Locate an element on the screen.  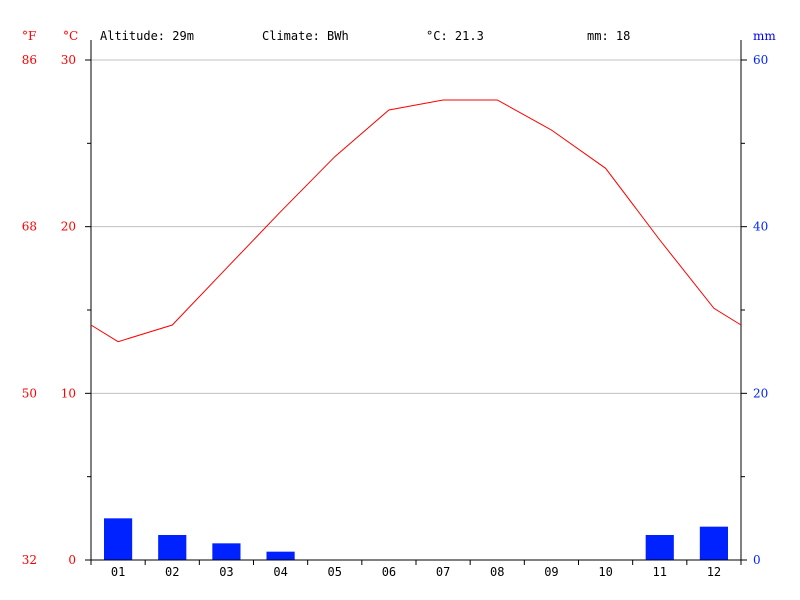
mm-tick-label: 40 is located at coordinates (760, 227).